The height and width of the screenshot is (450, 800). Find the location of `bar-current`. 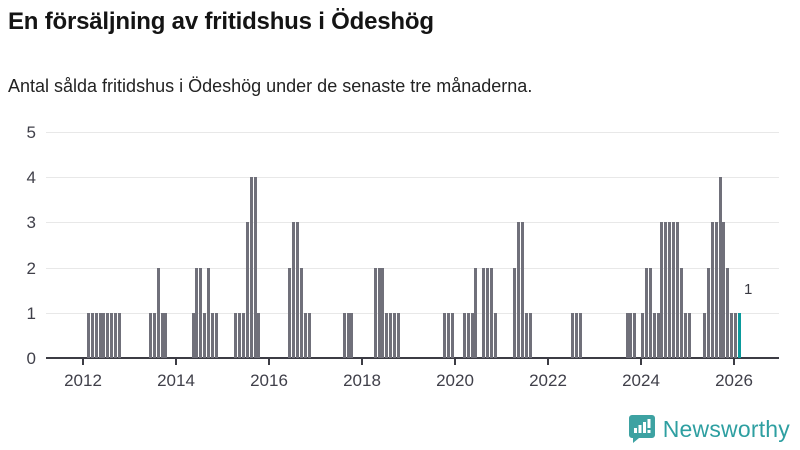

bar-current is located at coordinates (739, 335).